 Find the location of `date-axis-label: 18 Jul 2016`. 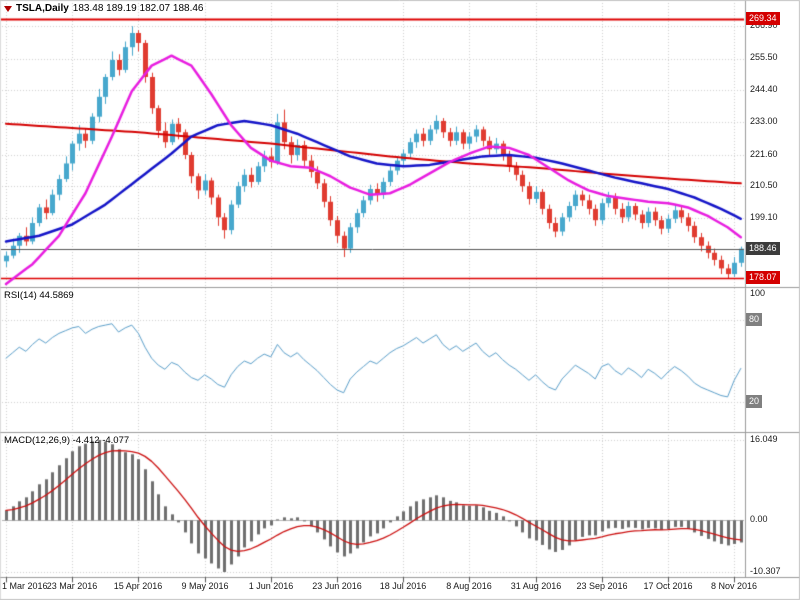

date-axis-label: 18 Jul 2016 is located at coordinates (403, 586).